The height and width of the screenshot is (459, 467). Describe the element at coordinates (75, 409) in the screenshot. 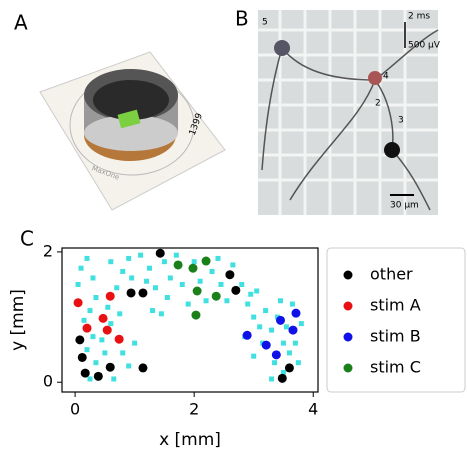

I see `x-tick-label: 0` at that location.